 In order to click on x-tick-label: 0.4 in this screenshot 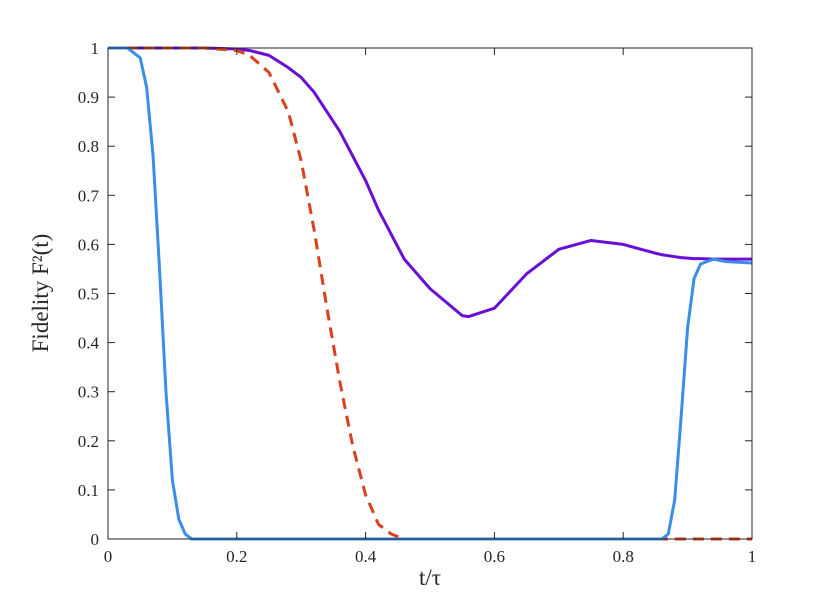, I will do `click(366, 556)`.